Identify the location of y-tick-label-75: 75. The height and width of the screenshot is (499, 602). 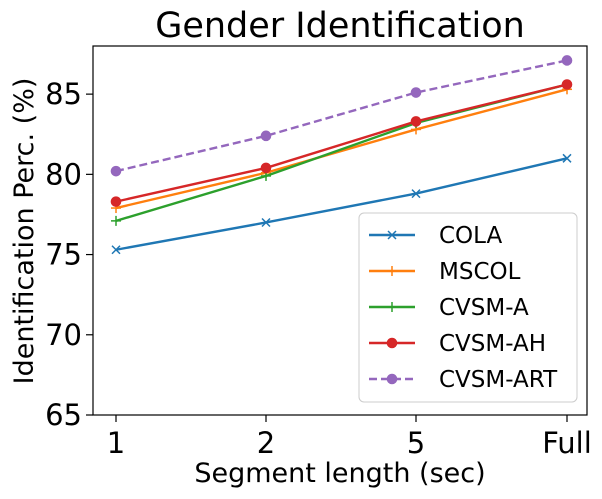
(63, 255).